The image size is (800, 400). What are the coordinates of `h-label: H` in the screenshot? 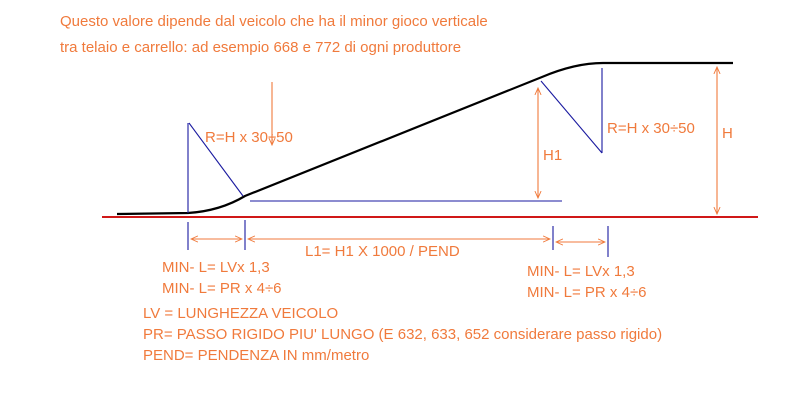 It's located at (727, 133).